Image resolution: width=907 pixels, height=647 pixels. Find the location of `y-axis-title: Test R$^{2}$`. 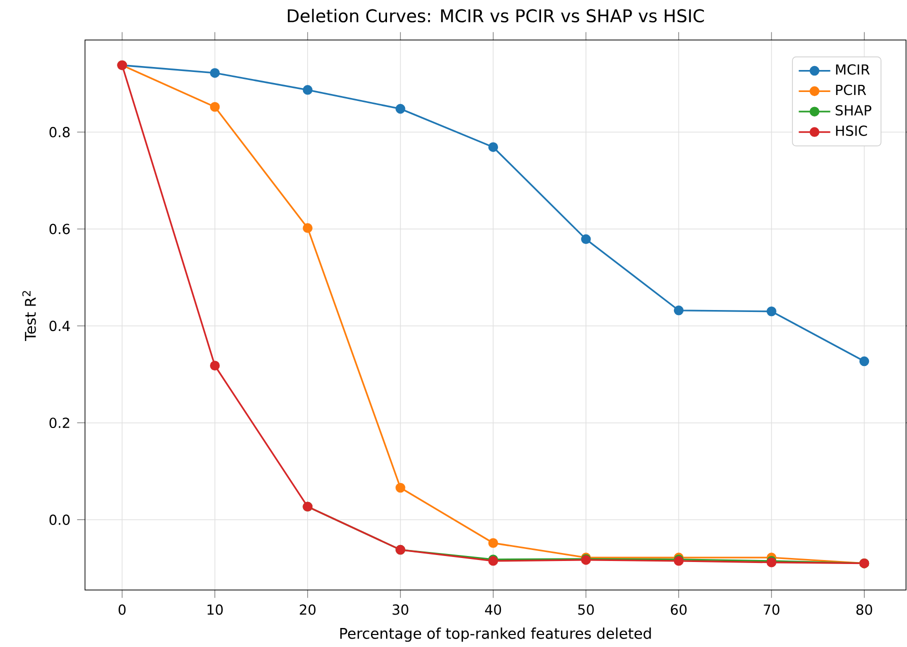

y-axis-title: Test R$^{2}$ is located at coordinates (29, 316).